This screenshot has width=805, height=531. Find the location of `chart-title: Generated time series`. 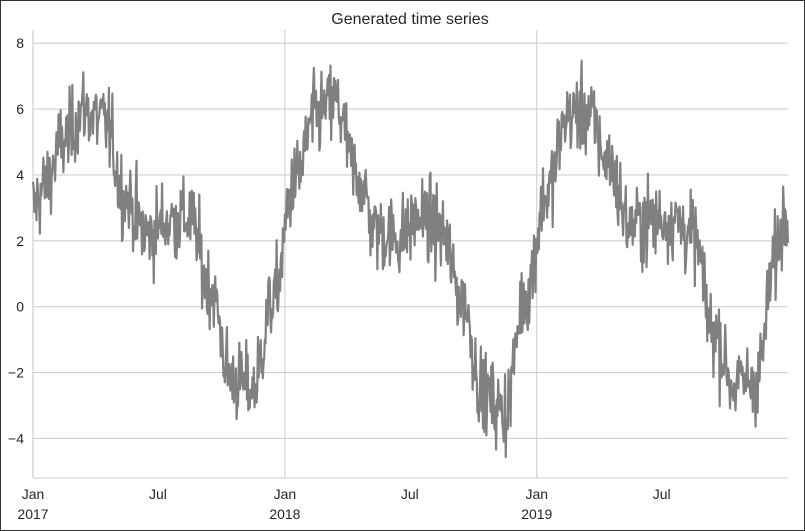

chart-title: Generated time series is located at coordinates (409, 19).